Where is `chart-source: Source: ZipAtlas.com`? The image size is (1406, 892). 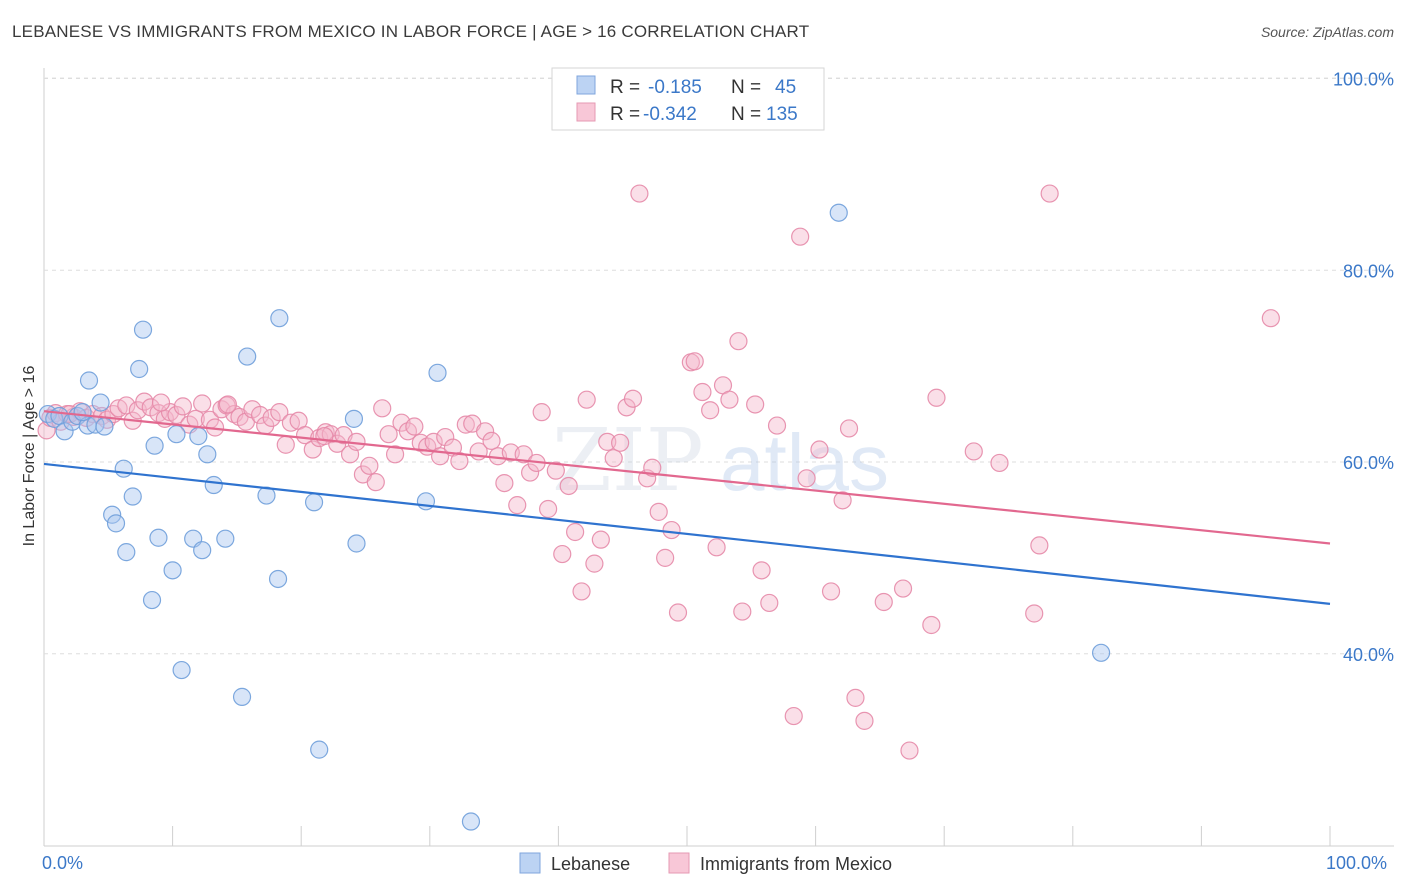
chart-source: Source: ZipAtlas.com is located at coordinates (1327, 32).